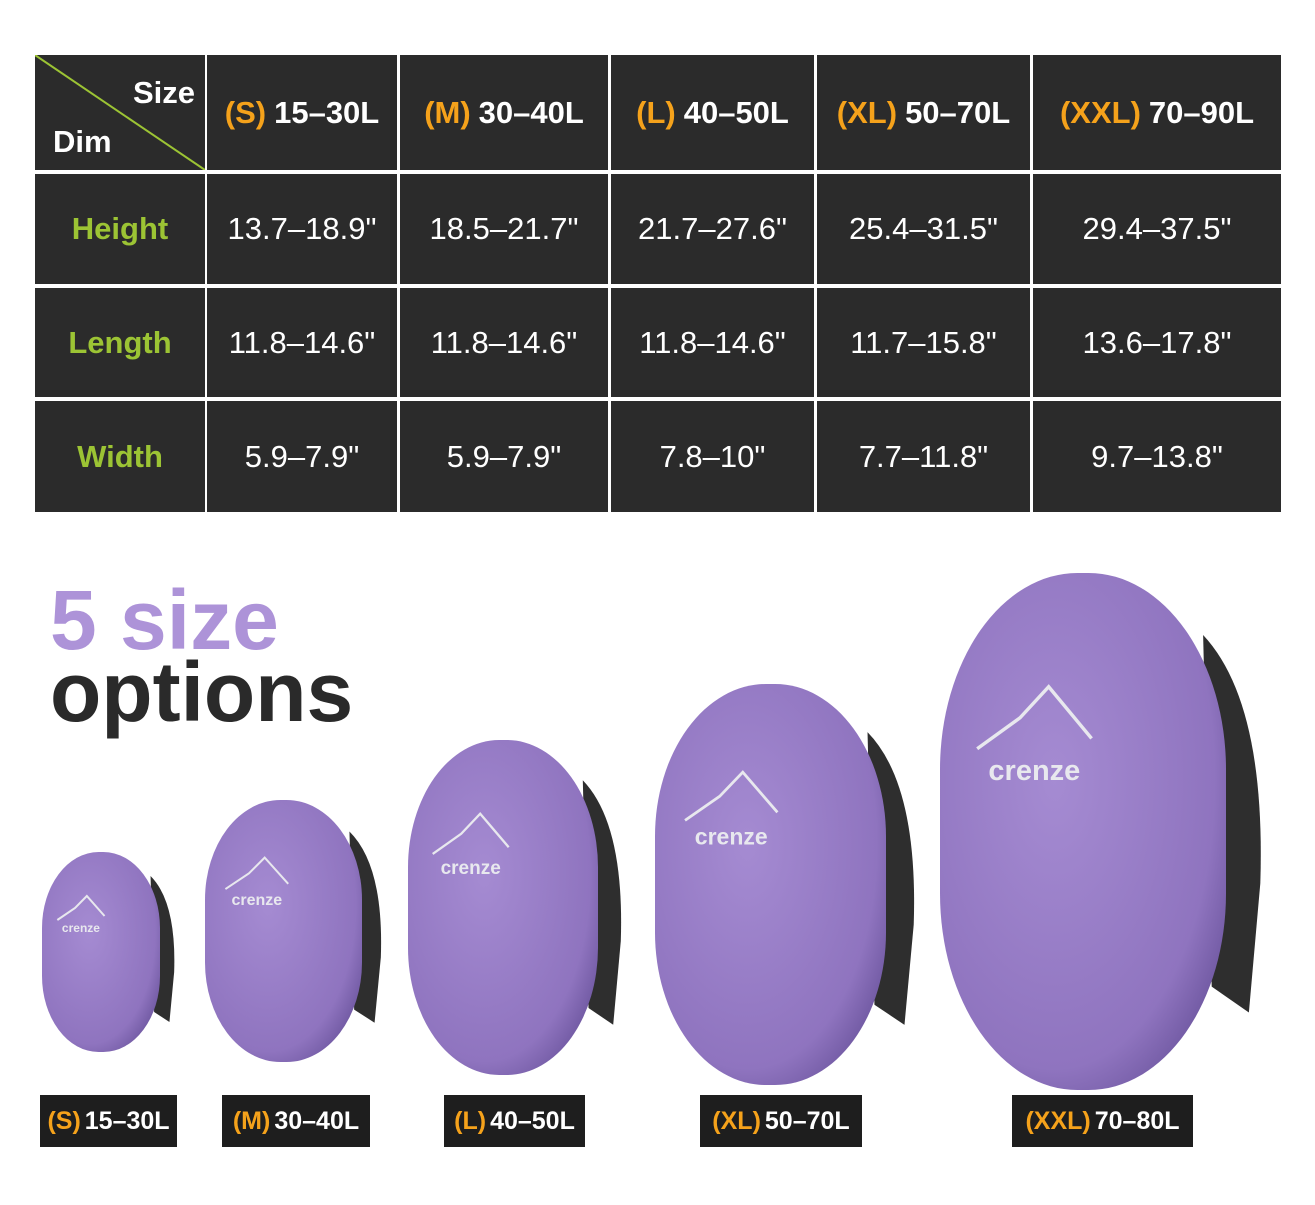 This screenshot has width=1315, height=1205. I want to click on value-cell: 18.5–21.7", so click(504, 229).